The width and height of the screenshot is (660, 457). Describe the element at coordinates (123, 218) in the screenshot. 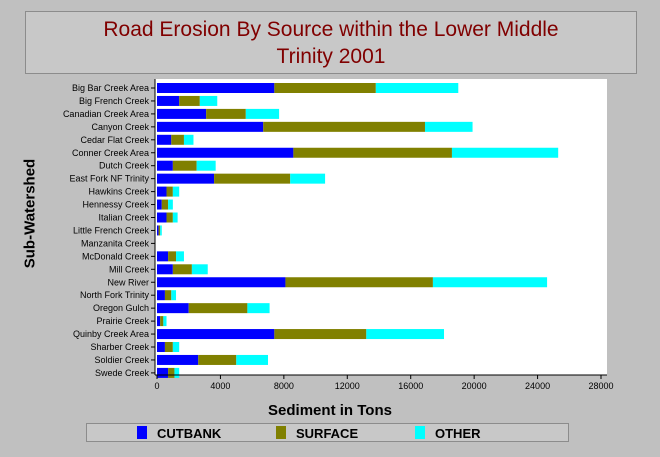

I see `category-label: Italian Creek` at that location.